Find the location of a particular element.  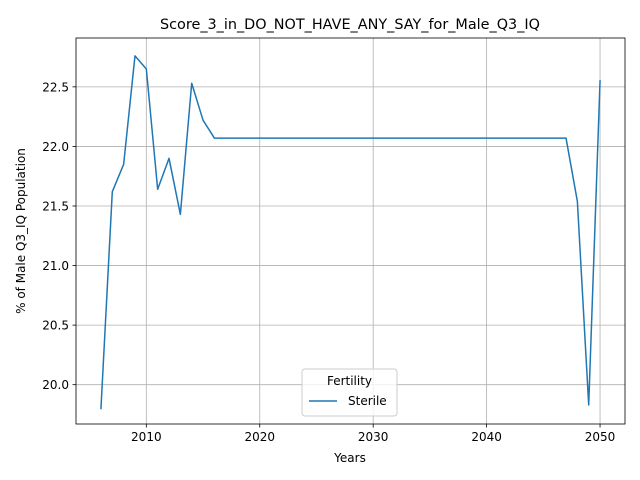

x-axis-label: Years is located at coordinates (349, 458).